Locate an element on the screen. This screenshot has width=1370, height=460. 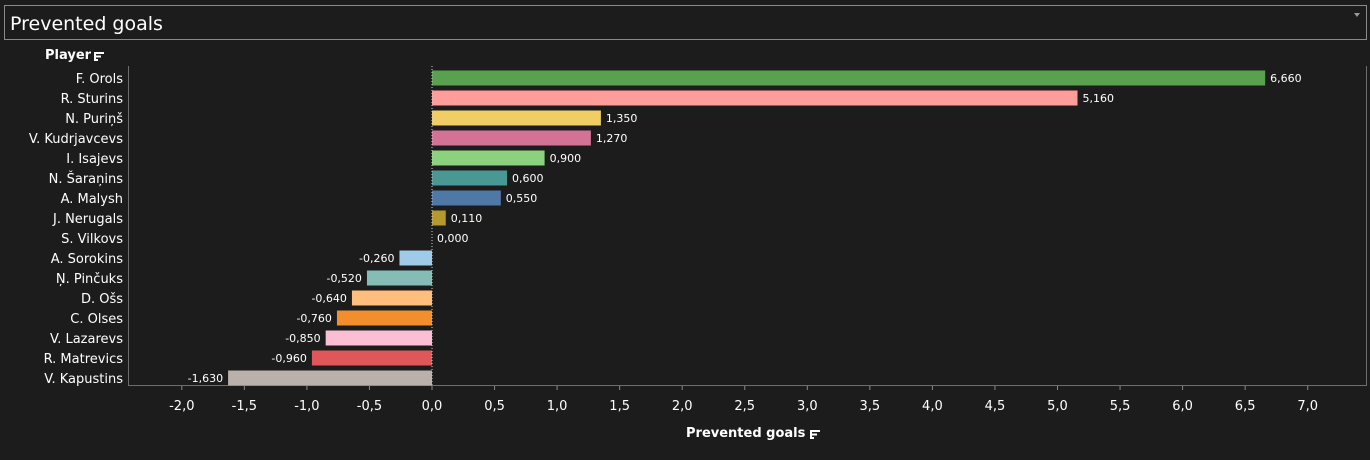
category-label: V. Lazarevs is located at coordinates (86, 339).